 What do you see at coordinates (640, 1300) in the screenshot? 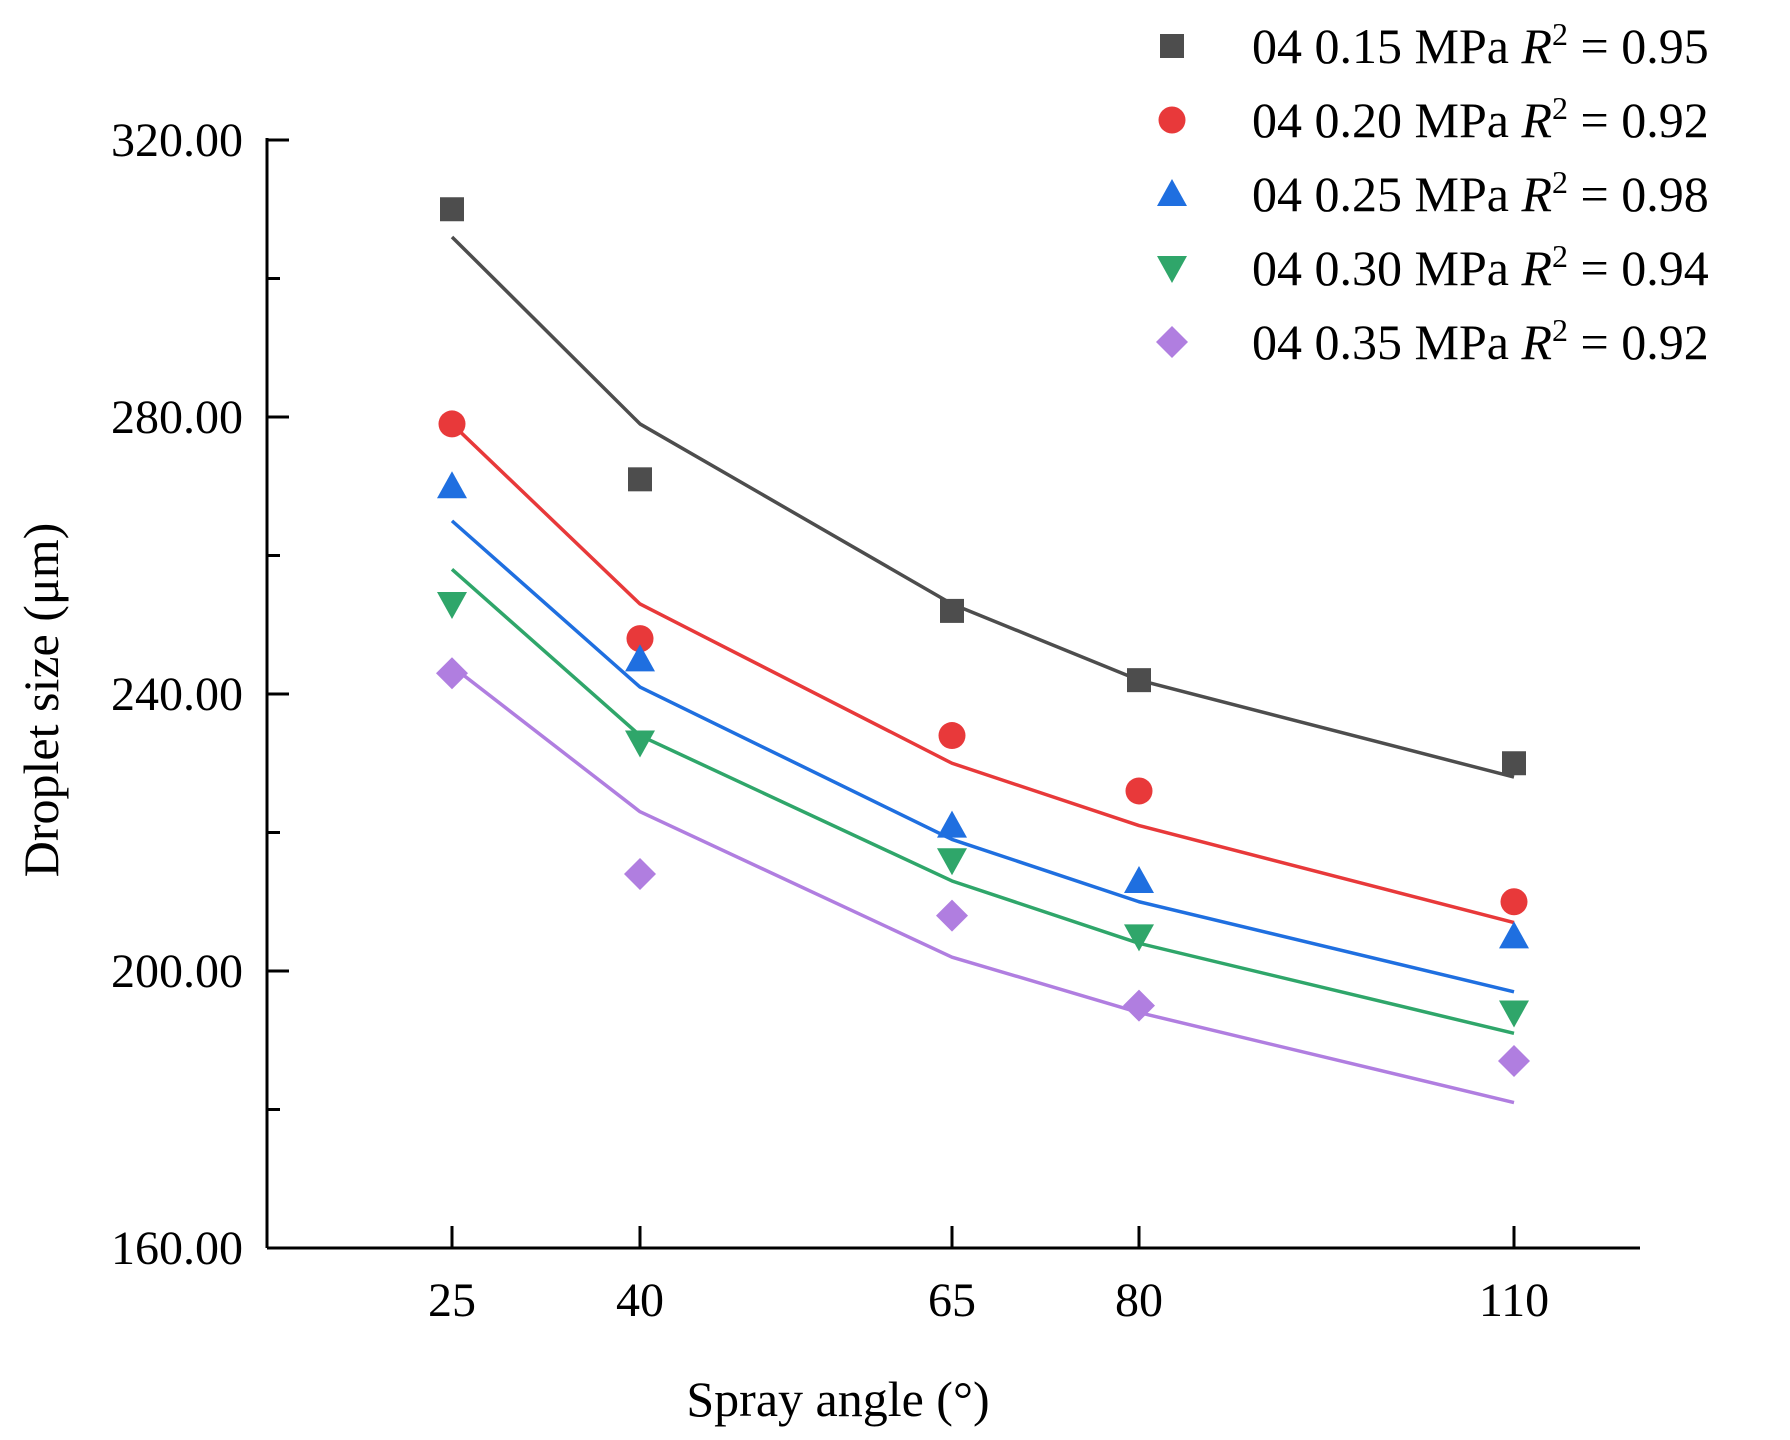
I see `x-tick-label: 40` at bounding box center [640, 1300].